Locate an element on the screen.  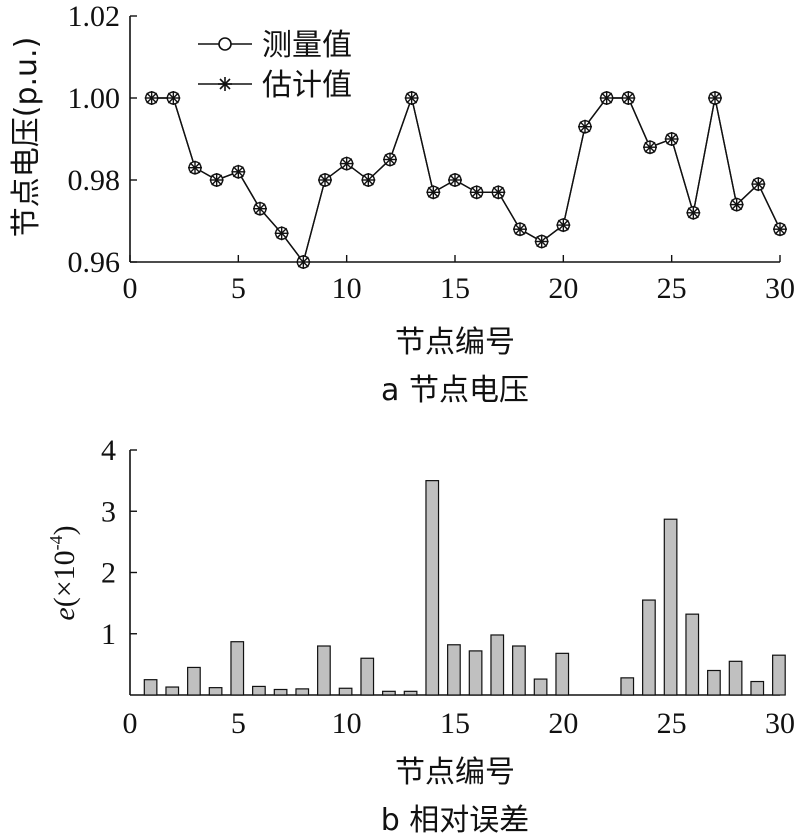
chart-b-ylabel-exp: -4 is located at coordinates (56, 542).